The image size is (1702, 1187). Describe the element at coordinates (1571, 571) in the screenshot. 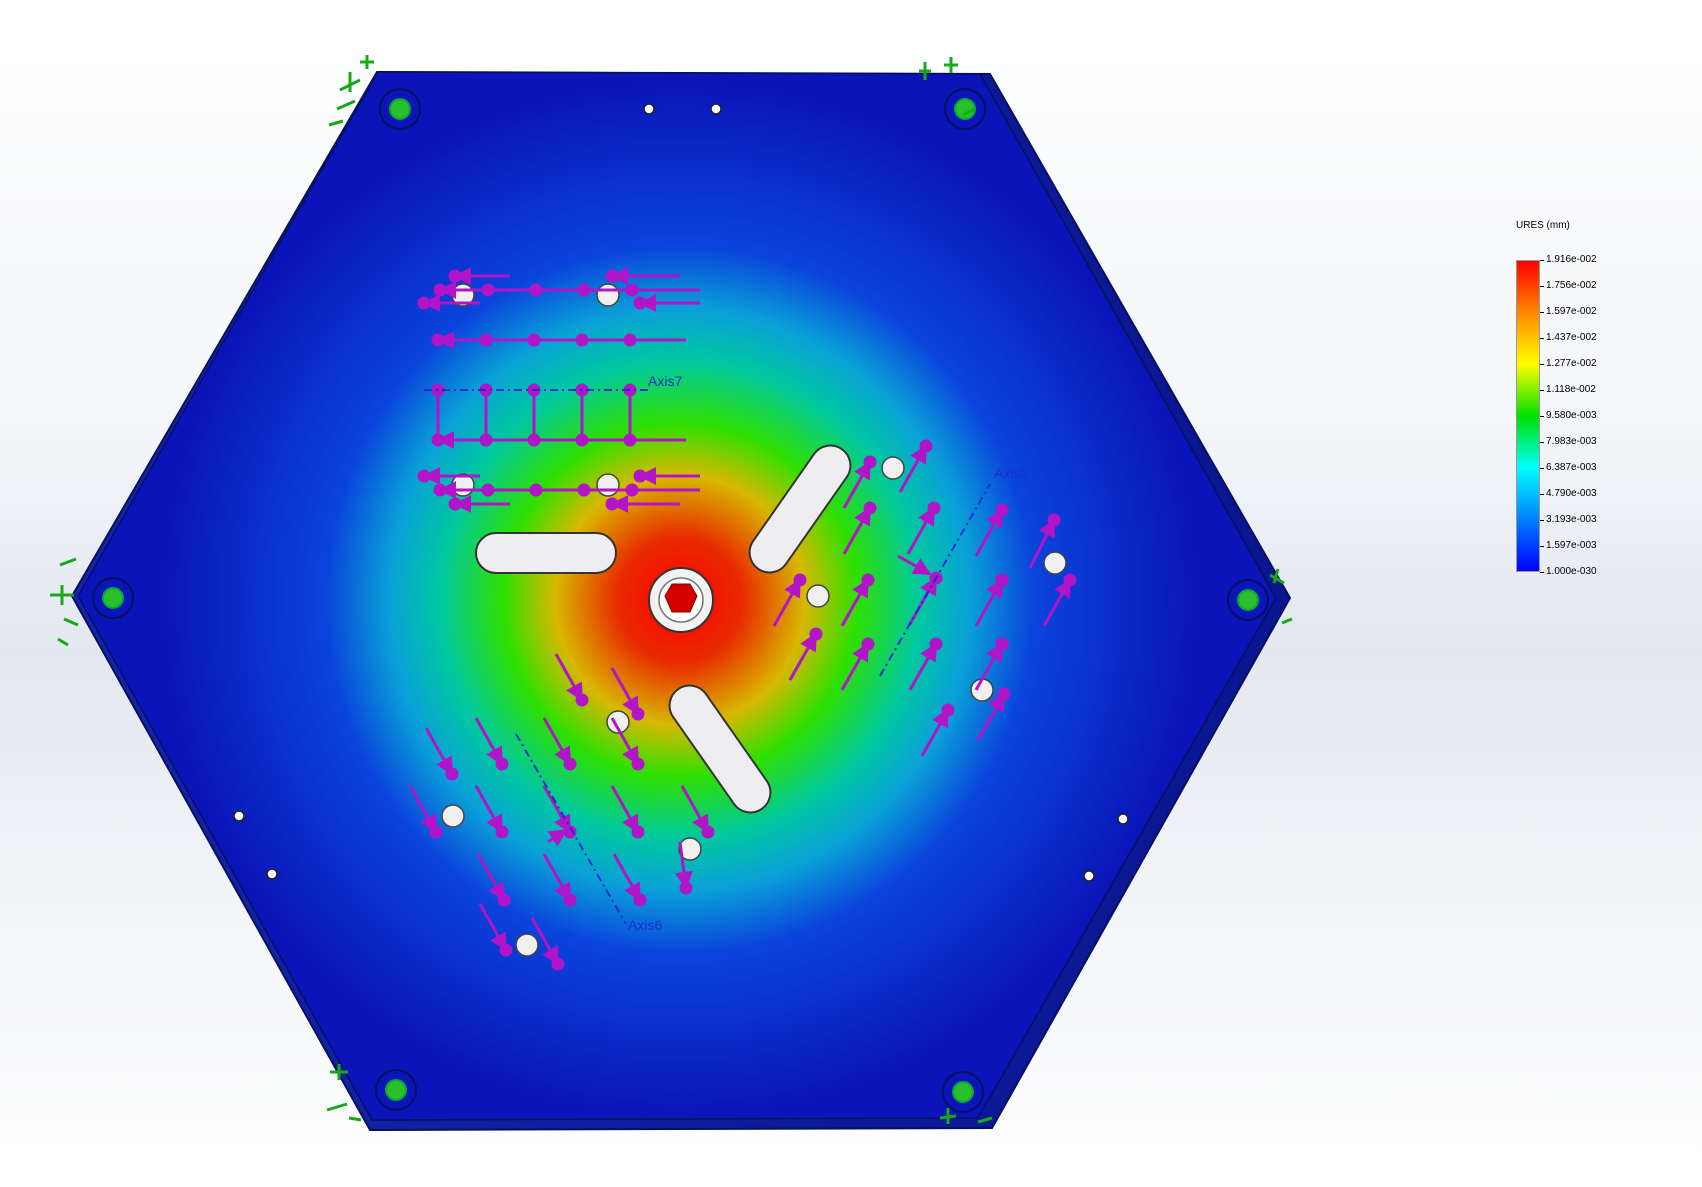

I see `legend-value-label: 1.000e-030` at that location.